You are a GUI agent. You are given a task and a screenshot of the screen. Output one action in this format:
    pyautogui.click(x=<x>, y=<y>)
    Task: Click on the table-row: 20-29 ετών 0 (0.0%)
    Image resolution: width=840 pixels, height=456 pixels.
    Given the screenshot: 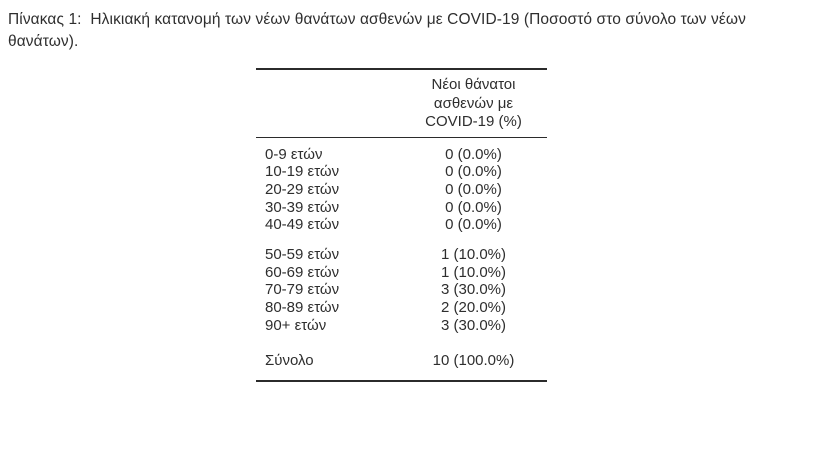 What is the action you would take?
    pyautogui.click(x=401, y=190)
    